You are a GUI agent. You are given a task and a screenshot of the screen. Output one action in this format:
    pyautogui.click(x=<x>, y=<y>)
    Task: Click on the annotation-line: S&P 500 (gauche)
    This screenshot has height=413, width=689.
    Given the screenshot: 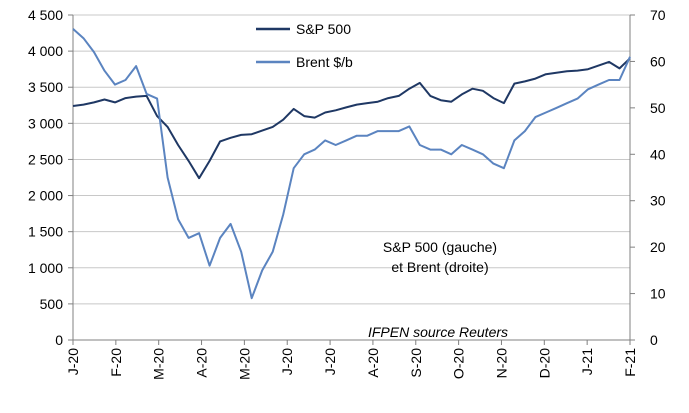 What is the action you would take?
    pyautogui.click(x=440, y=247)
    